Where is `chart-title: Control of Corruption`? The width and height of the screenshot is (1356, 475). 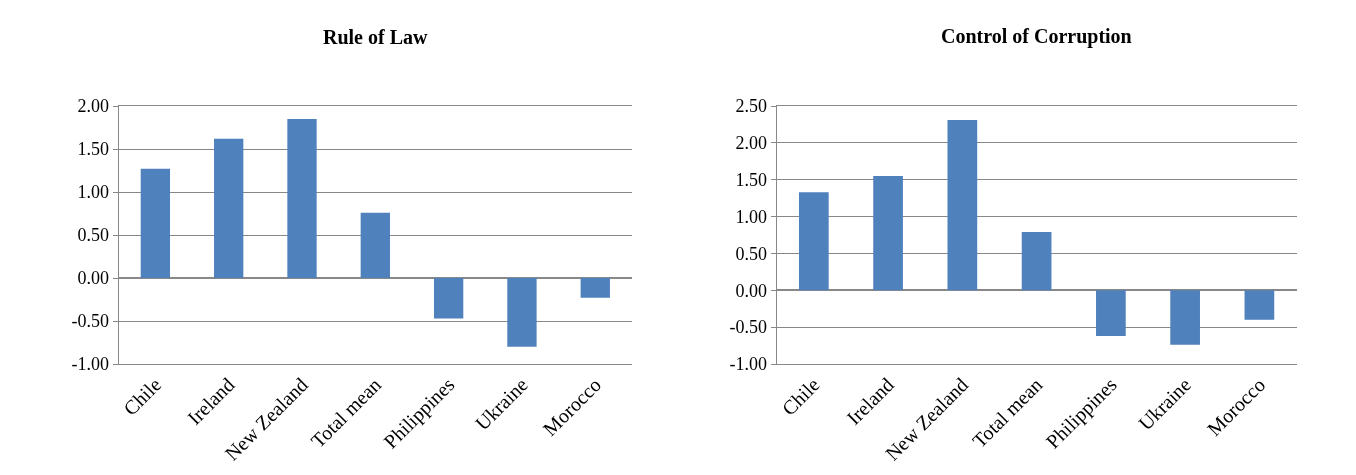 chart-title: Control of Corruption is located at coordinates (1036, 36).